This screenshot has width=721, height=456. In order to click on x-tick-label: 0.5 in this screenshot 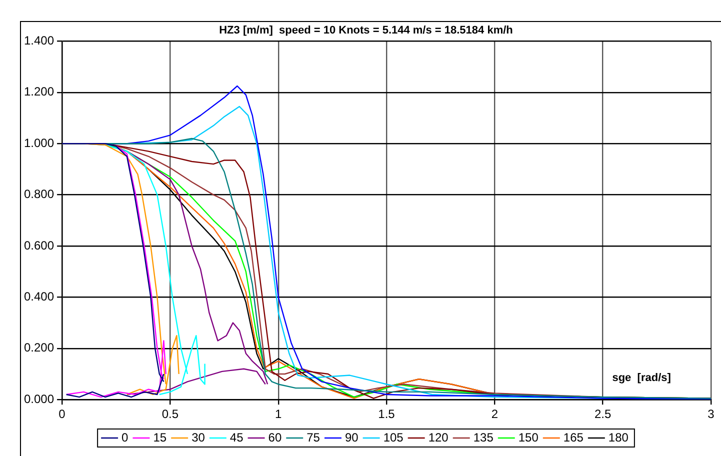, I will do `click(170, 414)`.